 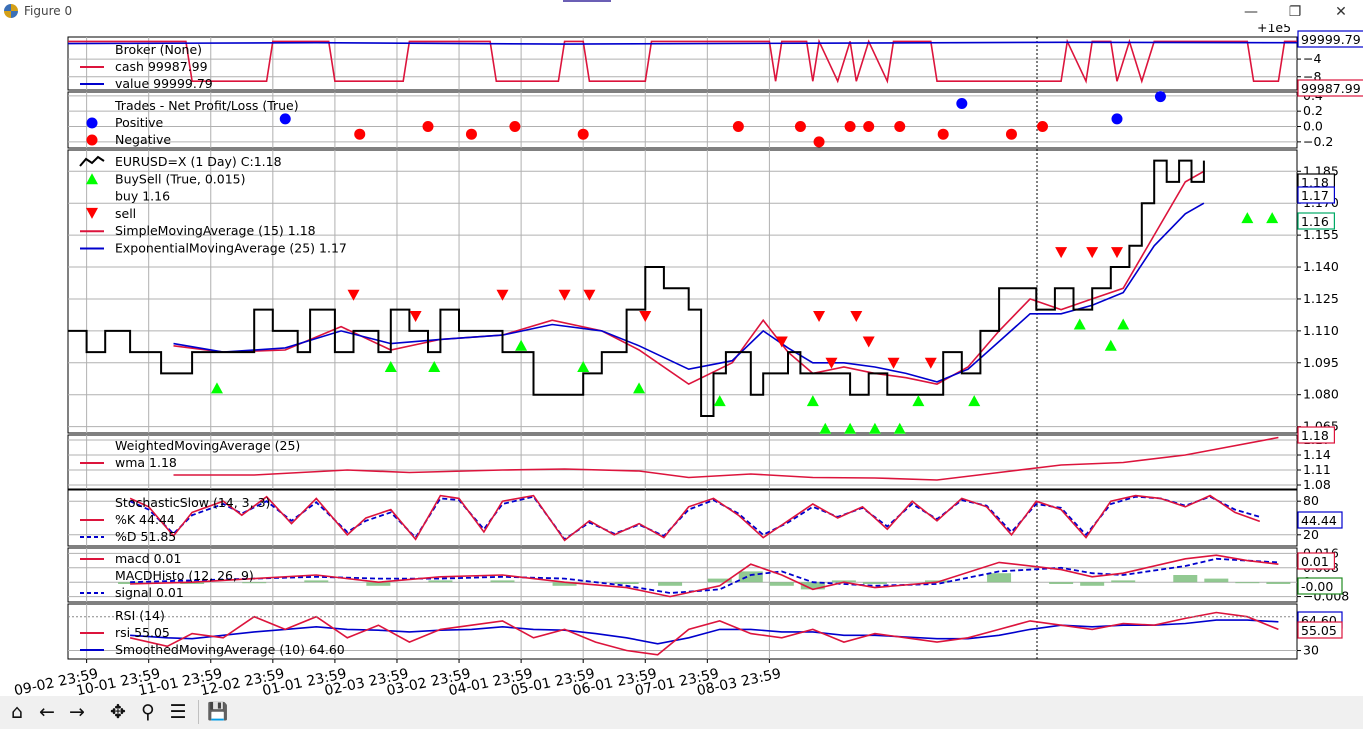 I want to click on legend-label: Broker (None), so click(x=158, y=49).